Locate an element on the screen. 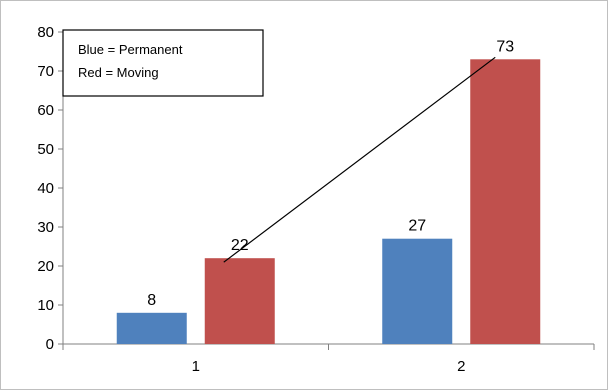 The image size is (609, 391). y-tick-label: 80 is located at coordinates (45, 32).